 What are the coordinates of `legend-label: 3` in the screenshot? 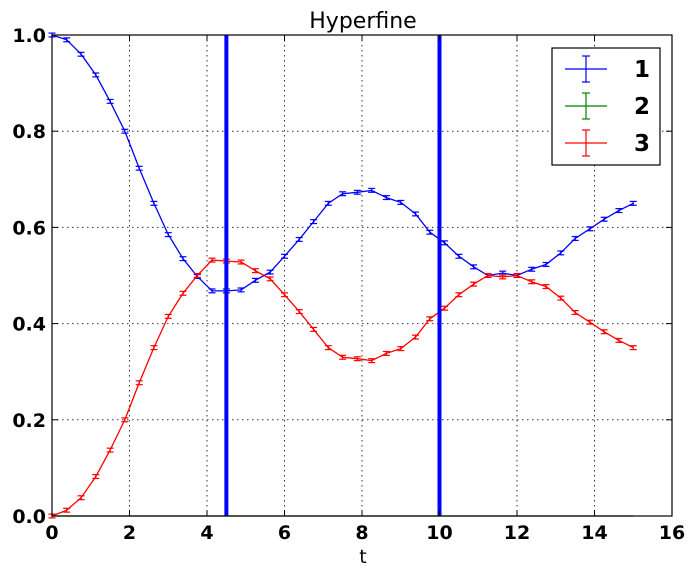 It's located at (642, 144).